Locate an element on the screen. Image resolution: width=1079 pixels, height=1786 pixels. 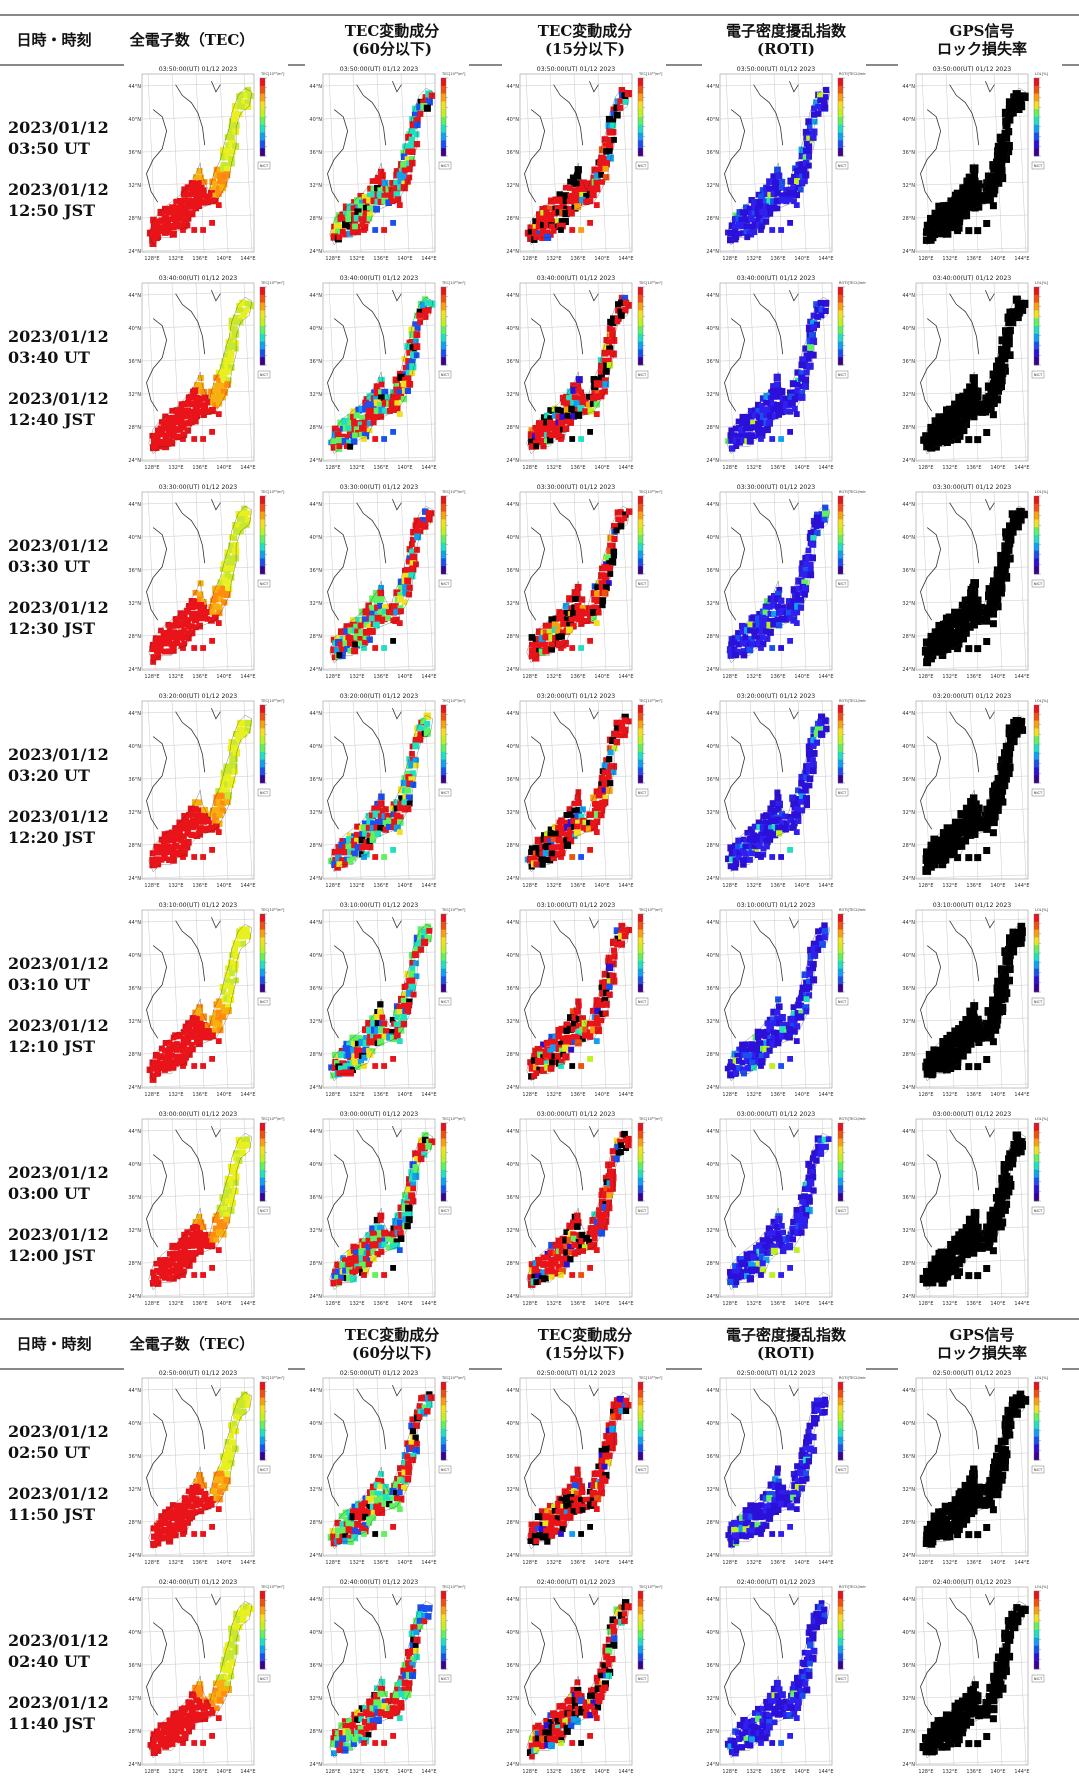
column-header-3: TEC変動成分(15分以下) is located at coordinates (585, 40).